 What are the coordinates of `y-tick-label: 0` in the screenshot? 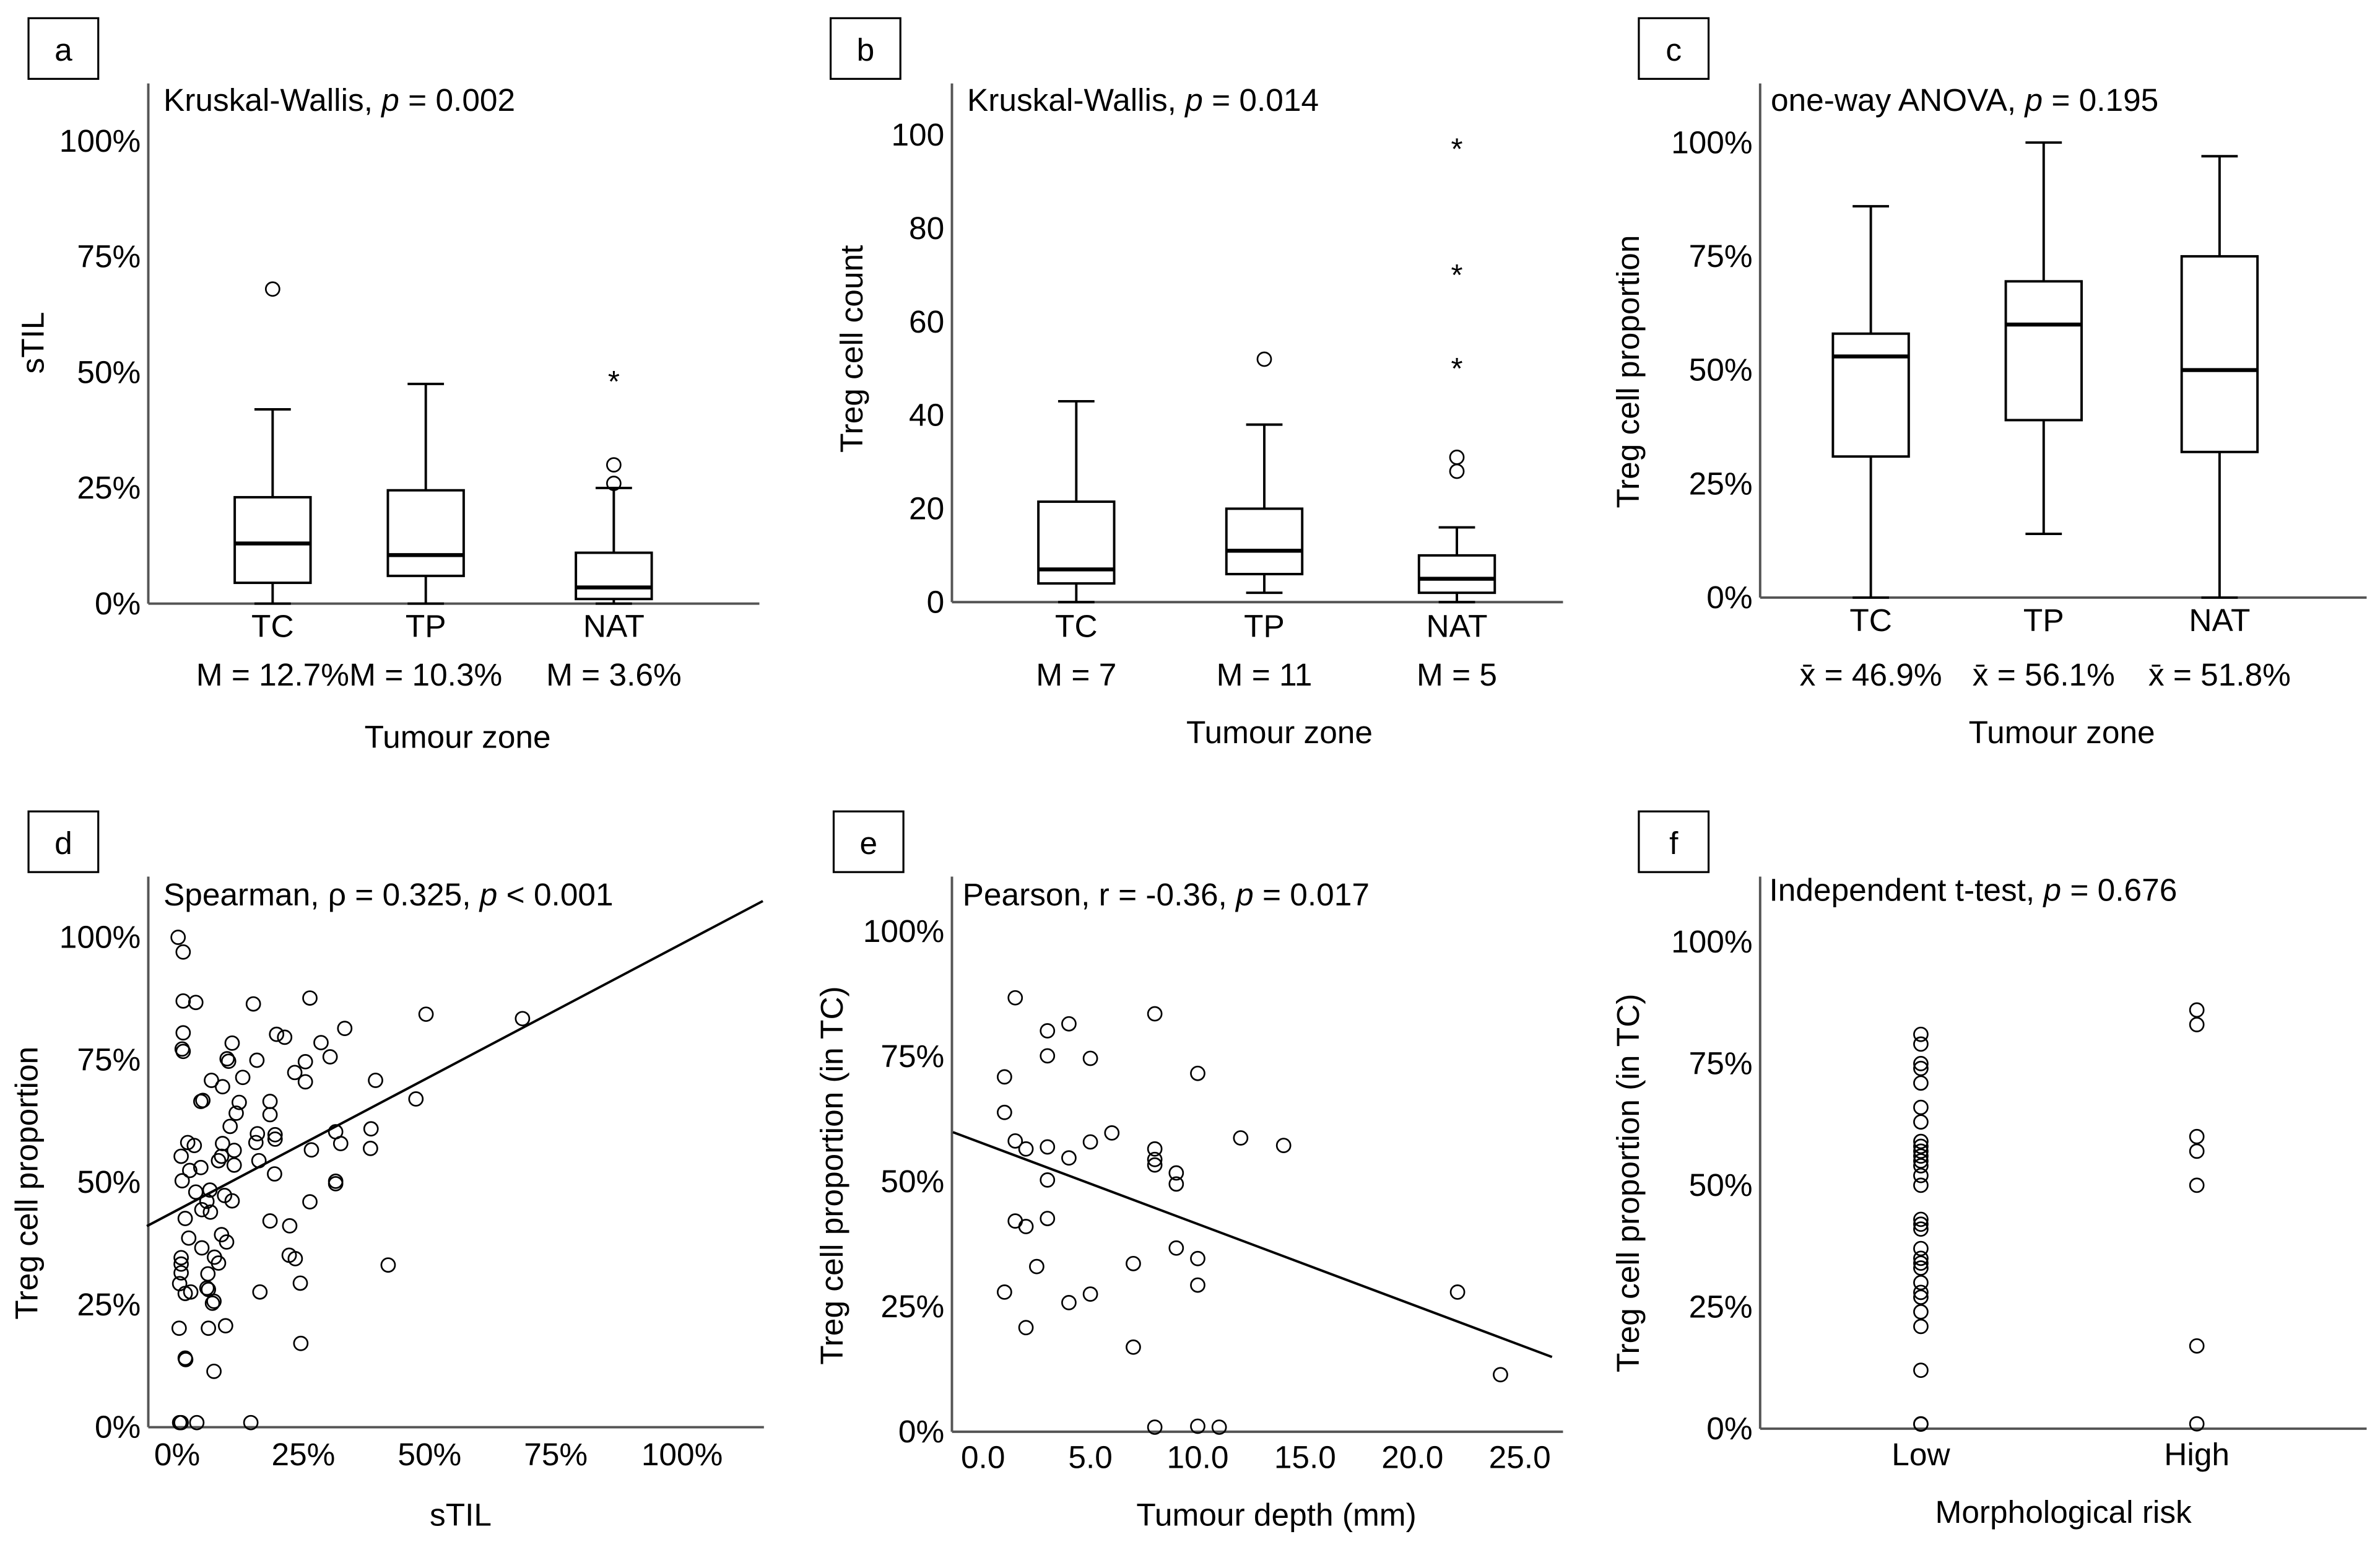 It's located at (936, 601).